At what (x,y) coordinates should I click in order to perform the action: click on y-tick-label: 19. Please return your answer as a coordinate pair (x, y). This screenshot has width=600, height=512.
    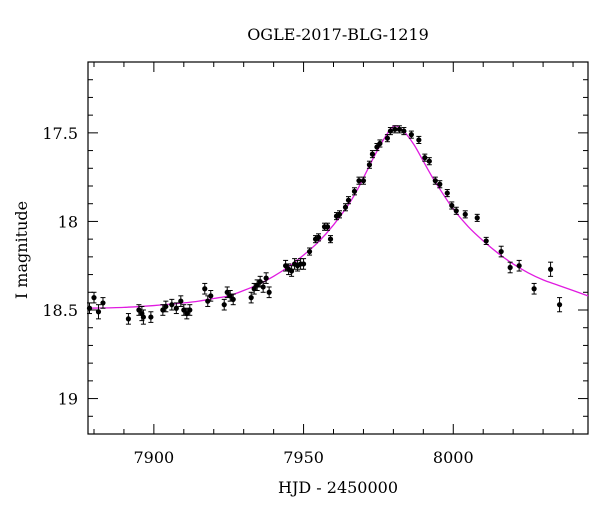
    Looking at the image, I should click on (68, 399).